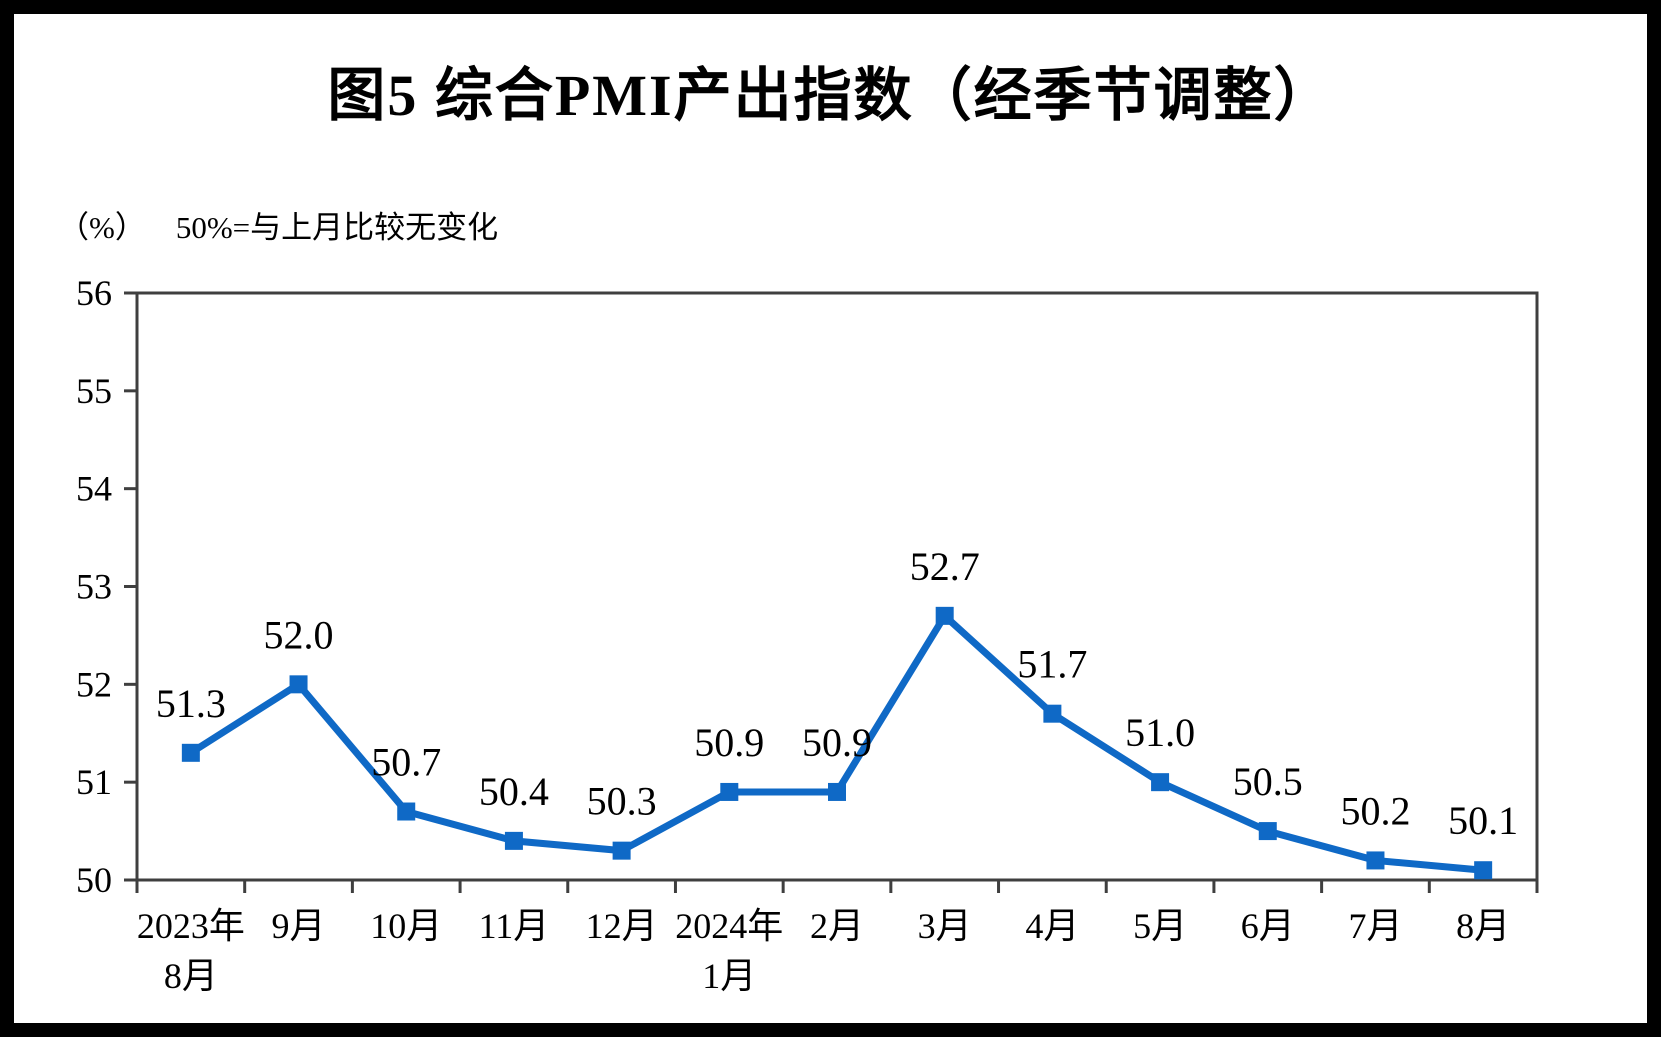  What do you see at coordinates (514, 926) in the screenshot?
I see `x-axis-tick-label: 11月` at bounding box center [514, 926].